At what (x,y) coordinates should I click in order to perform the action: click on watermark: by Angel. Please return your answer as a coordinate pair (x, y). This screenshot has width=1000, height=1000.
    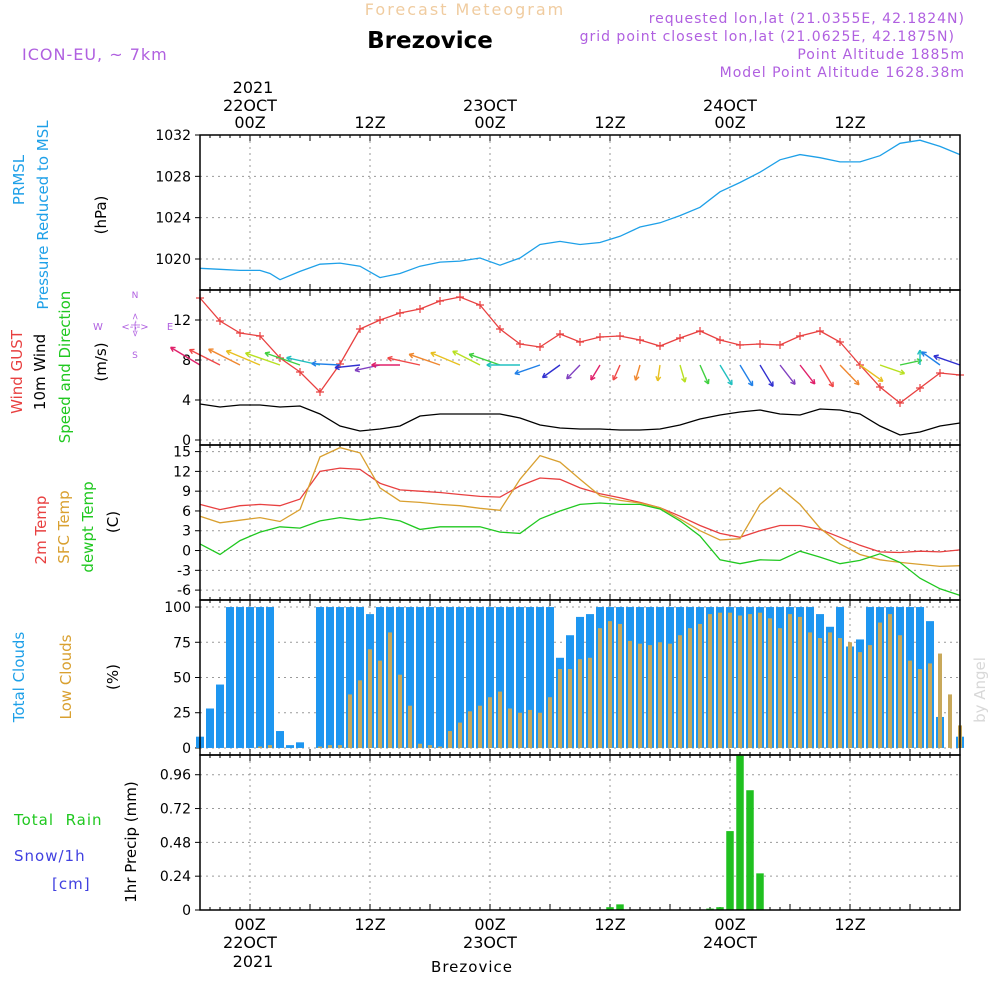
    Looking at the image, I should click on (980, 690).